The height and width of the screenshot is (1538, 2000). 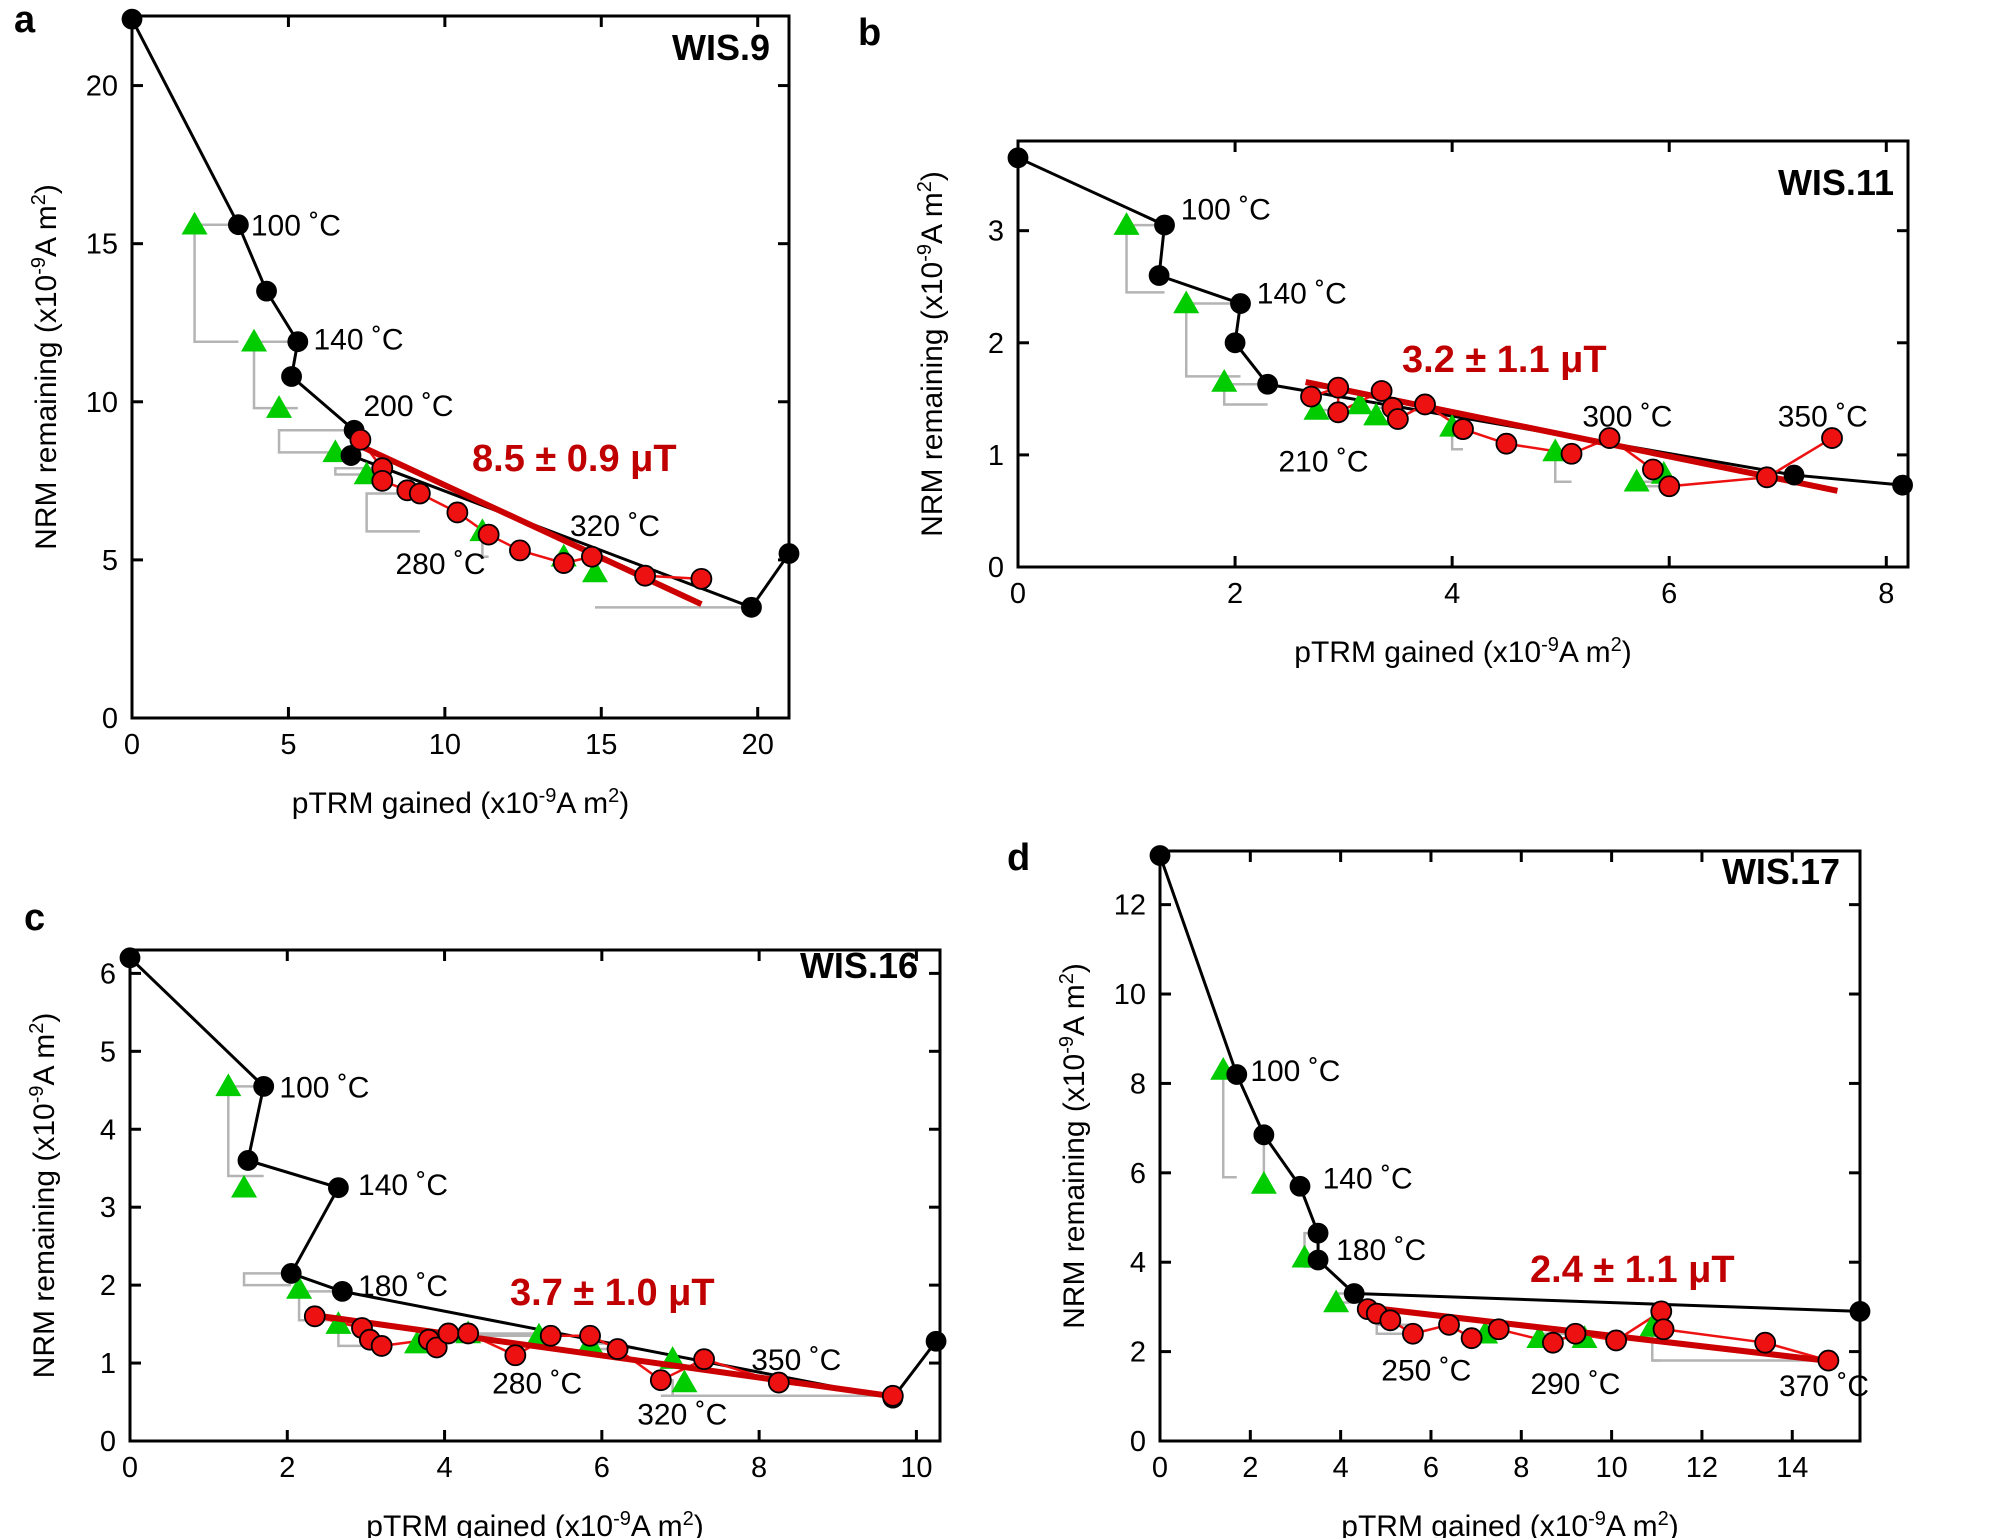 What do you see at coordinates (1598, 1334) in the screenshot?
I see `fit-line` at bounding box center [1598, 1334].